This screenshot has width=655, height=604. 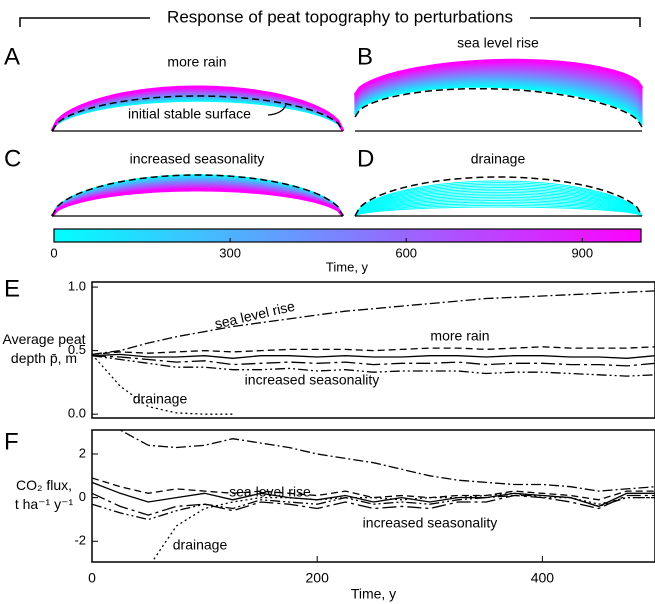 I want to click on y-tick-label: 2, so click(x=82, y=452).